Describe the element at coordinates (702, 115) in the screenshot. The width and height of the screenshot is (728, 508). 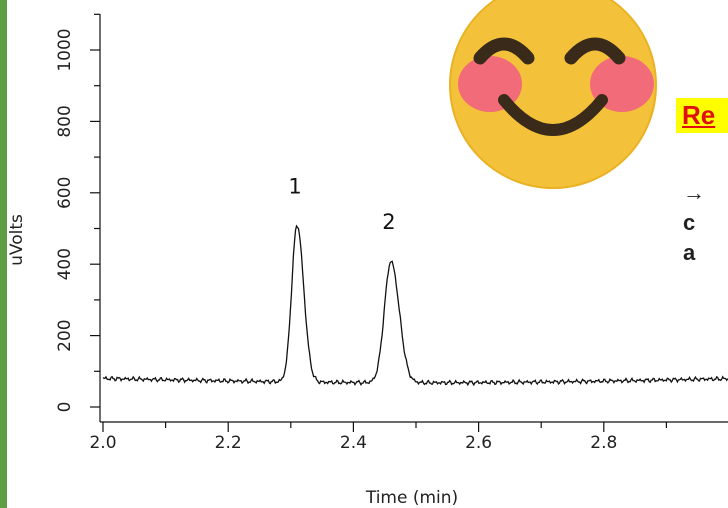
I see `slide-highlight-text: Re` at that location.